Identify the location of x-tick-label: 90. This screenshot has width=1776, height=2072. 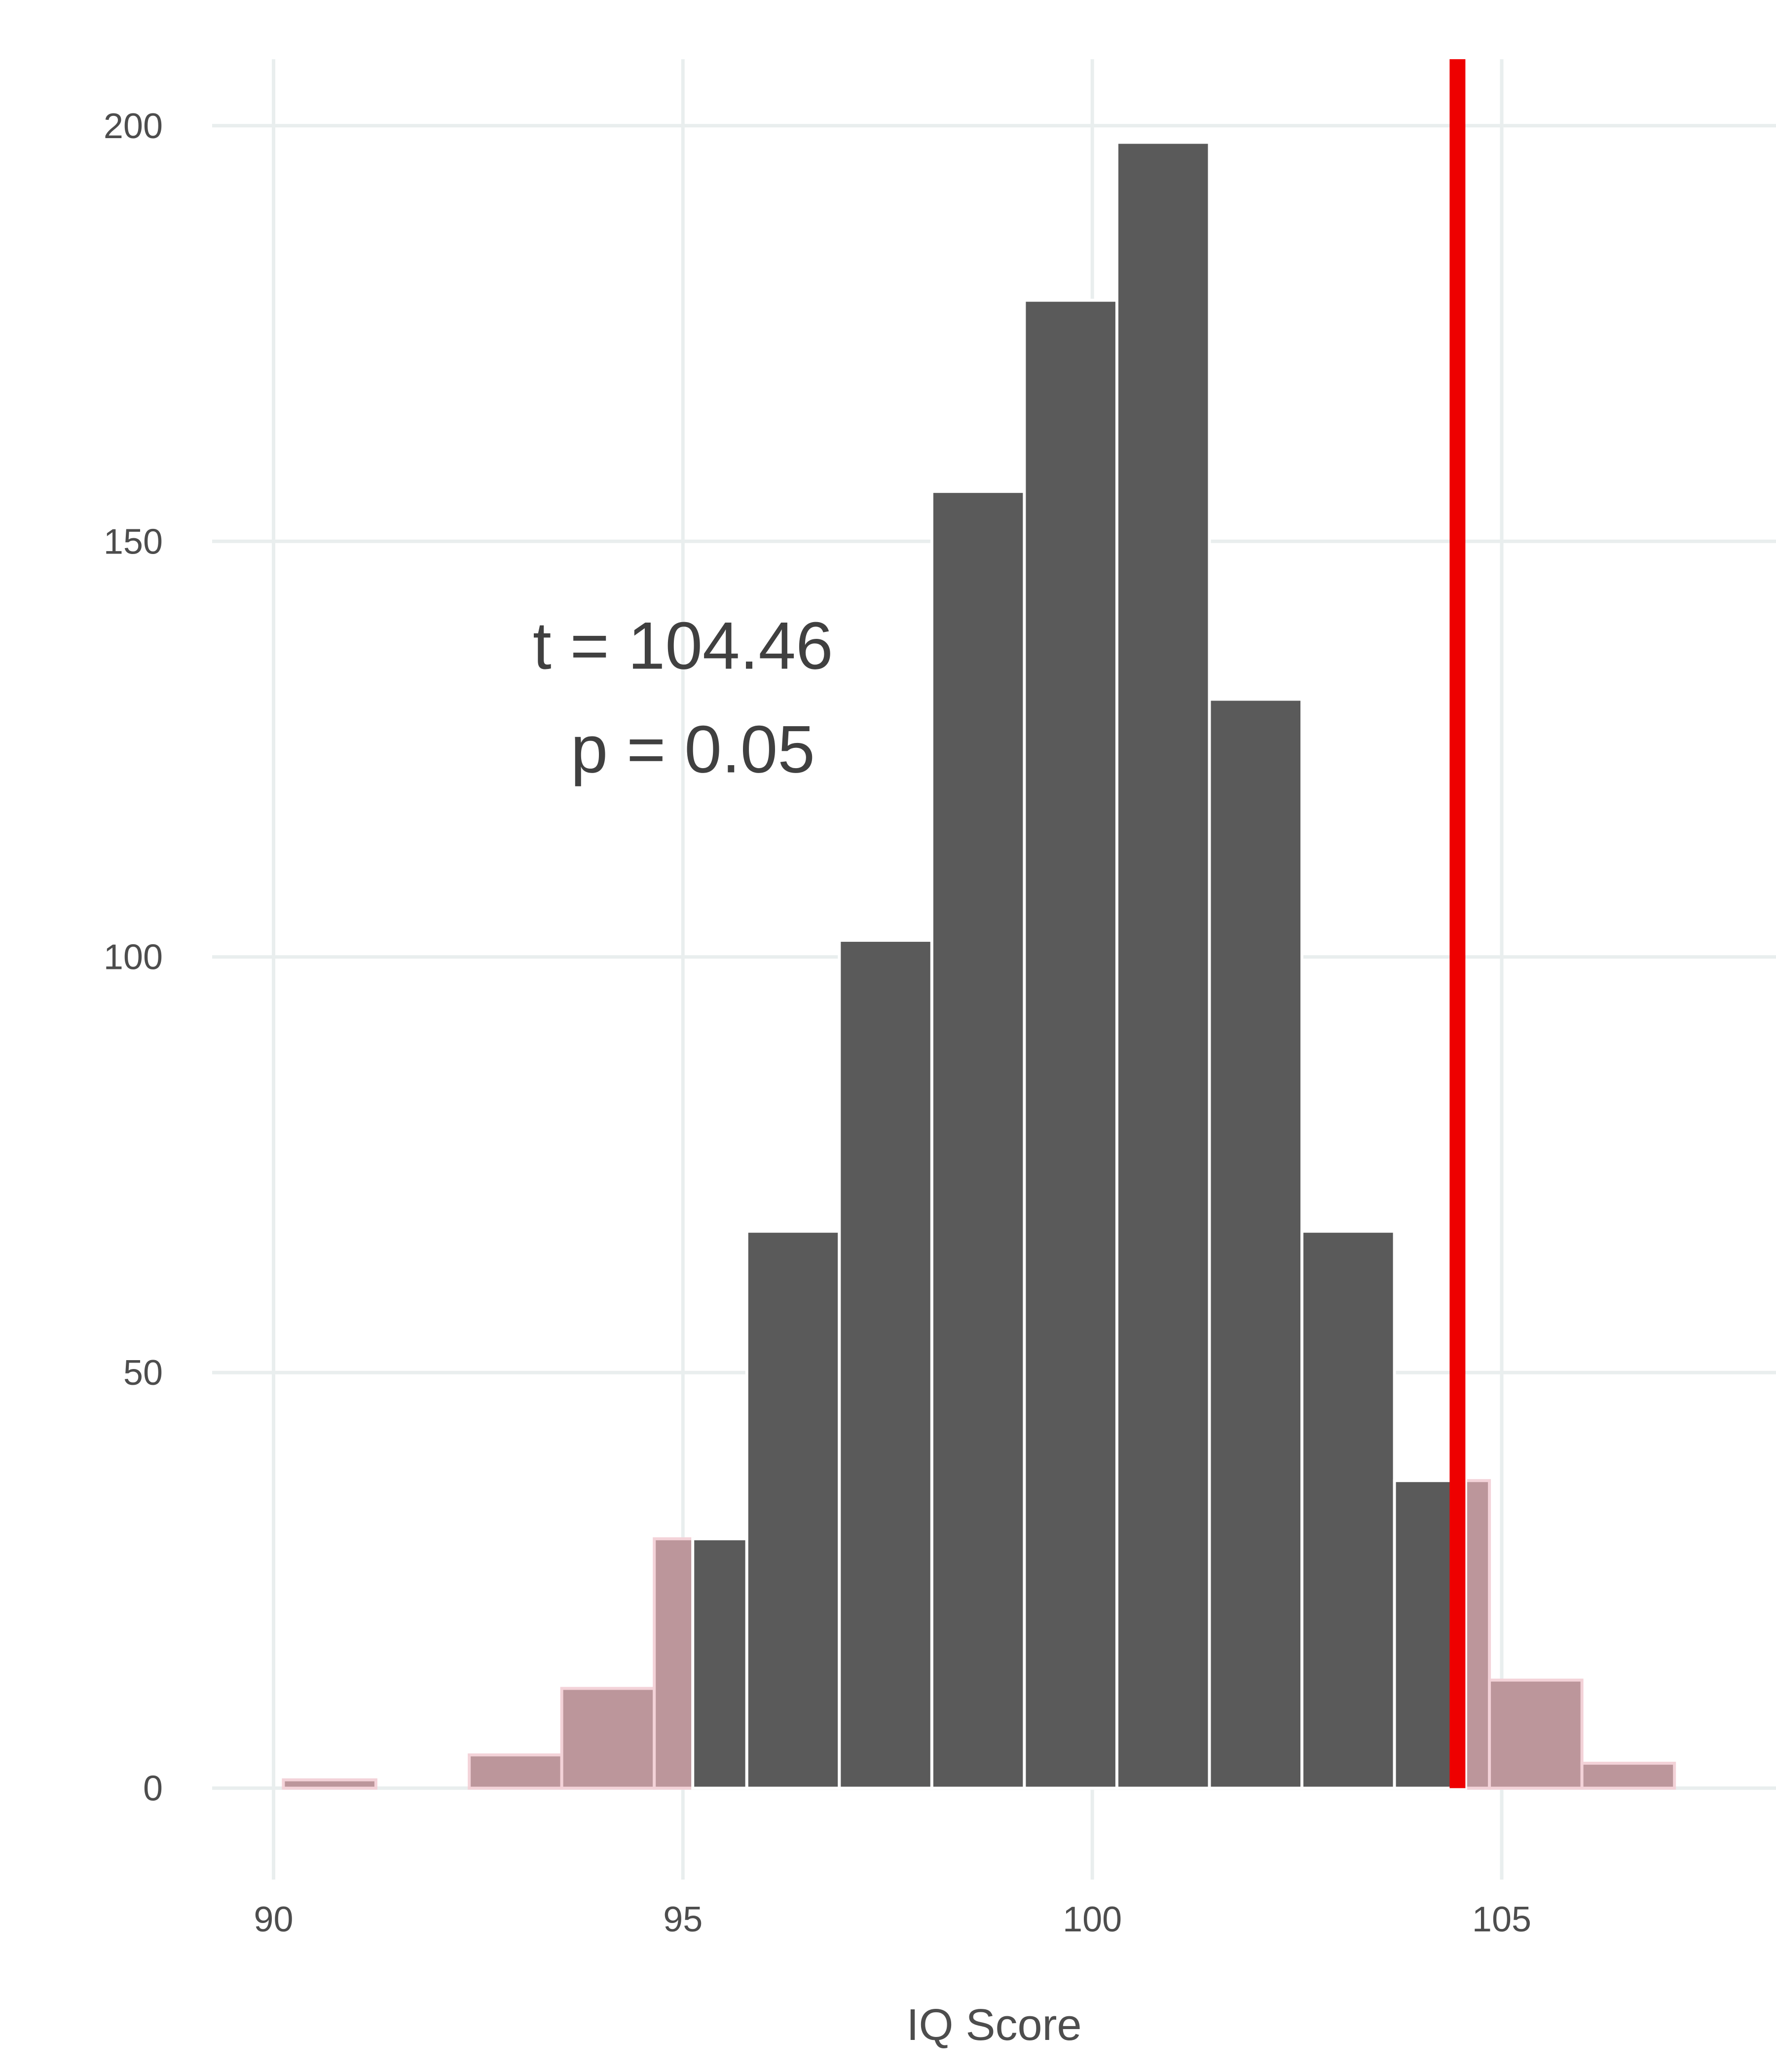
(274, 1920).